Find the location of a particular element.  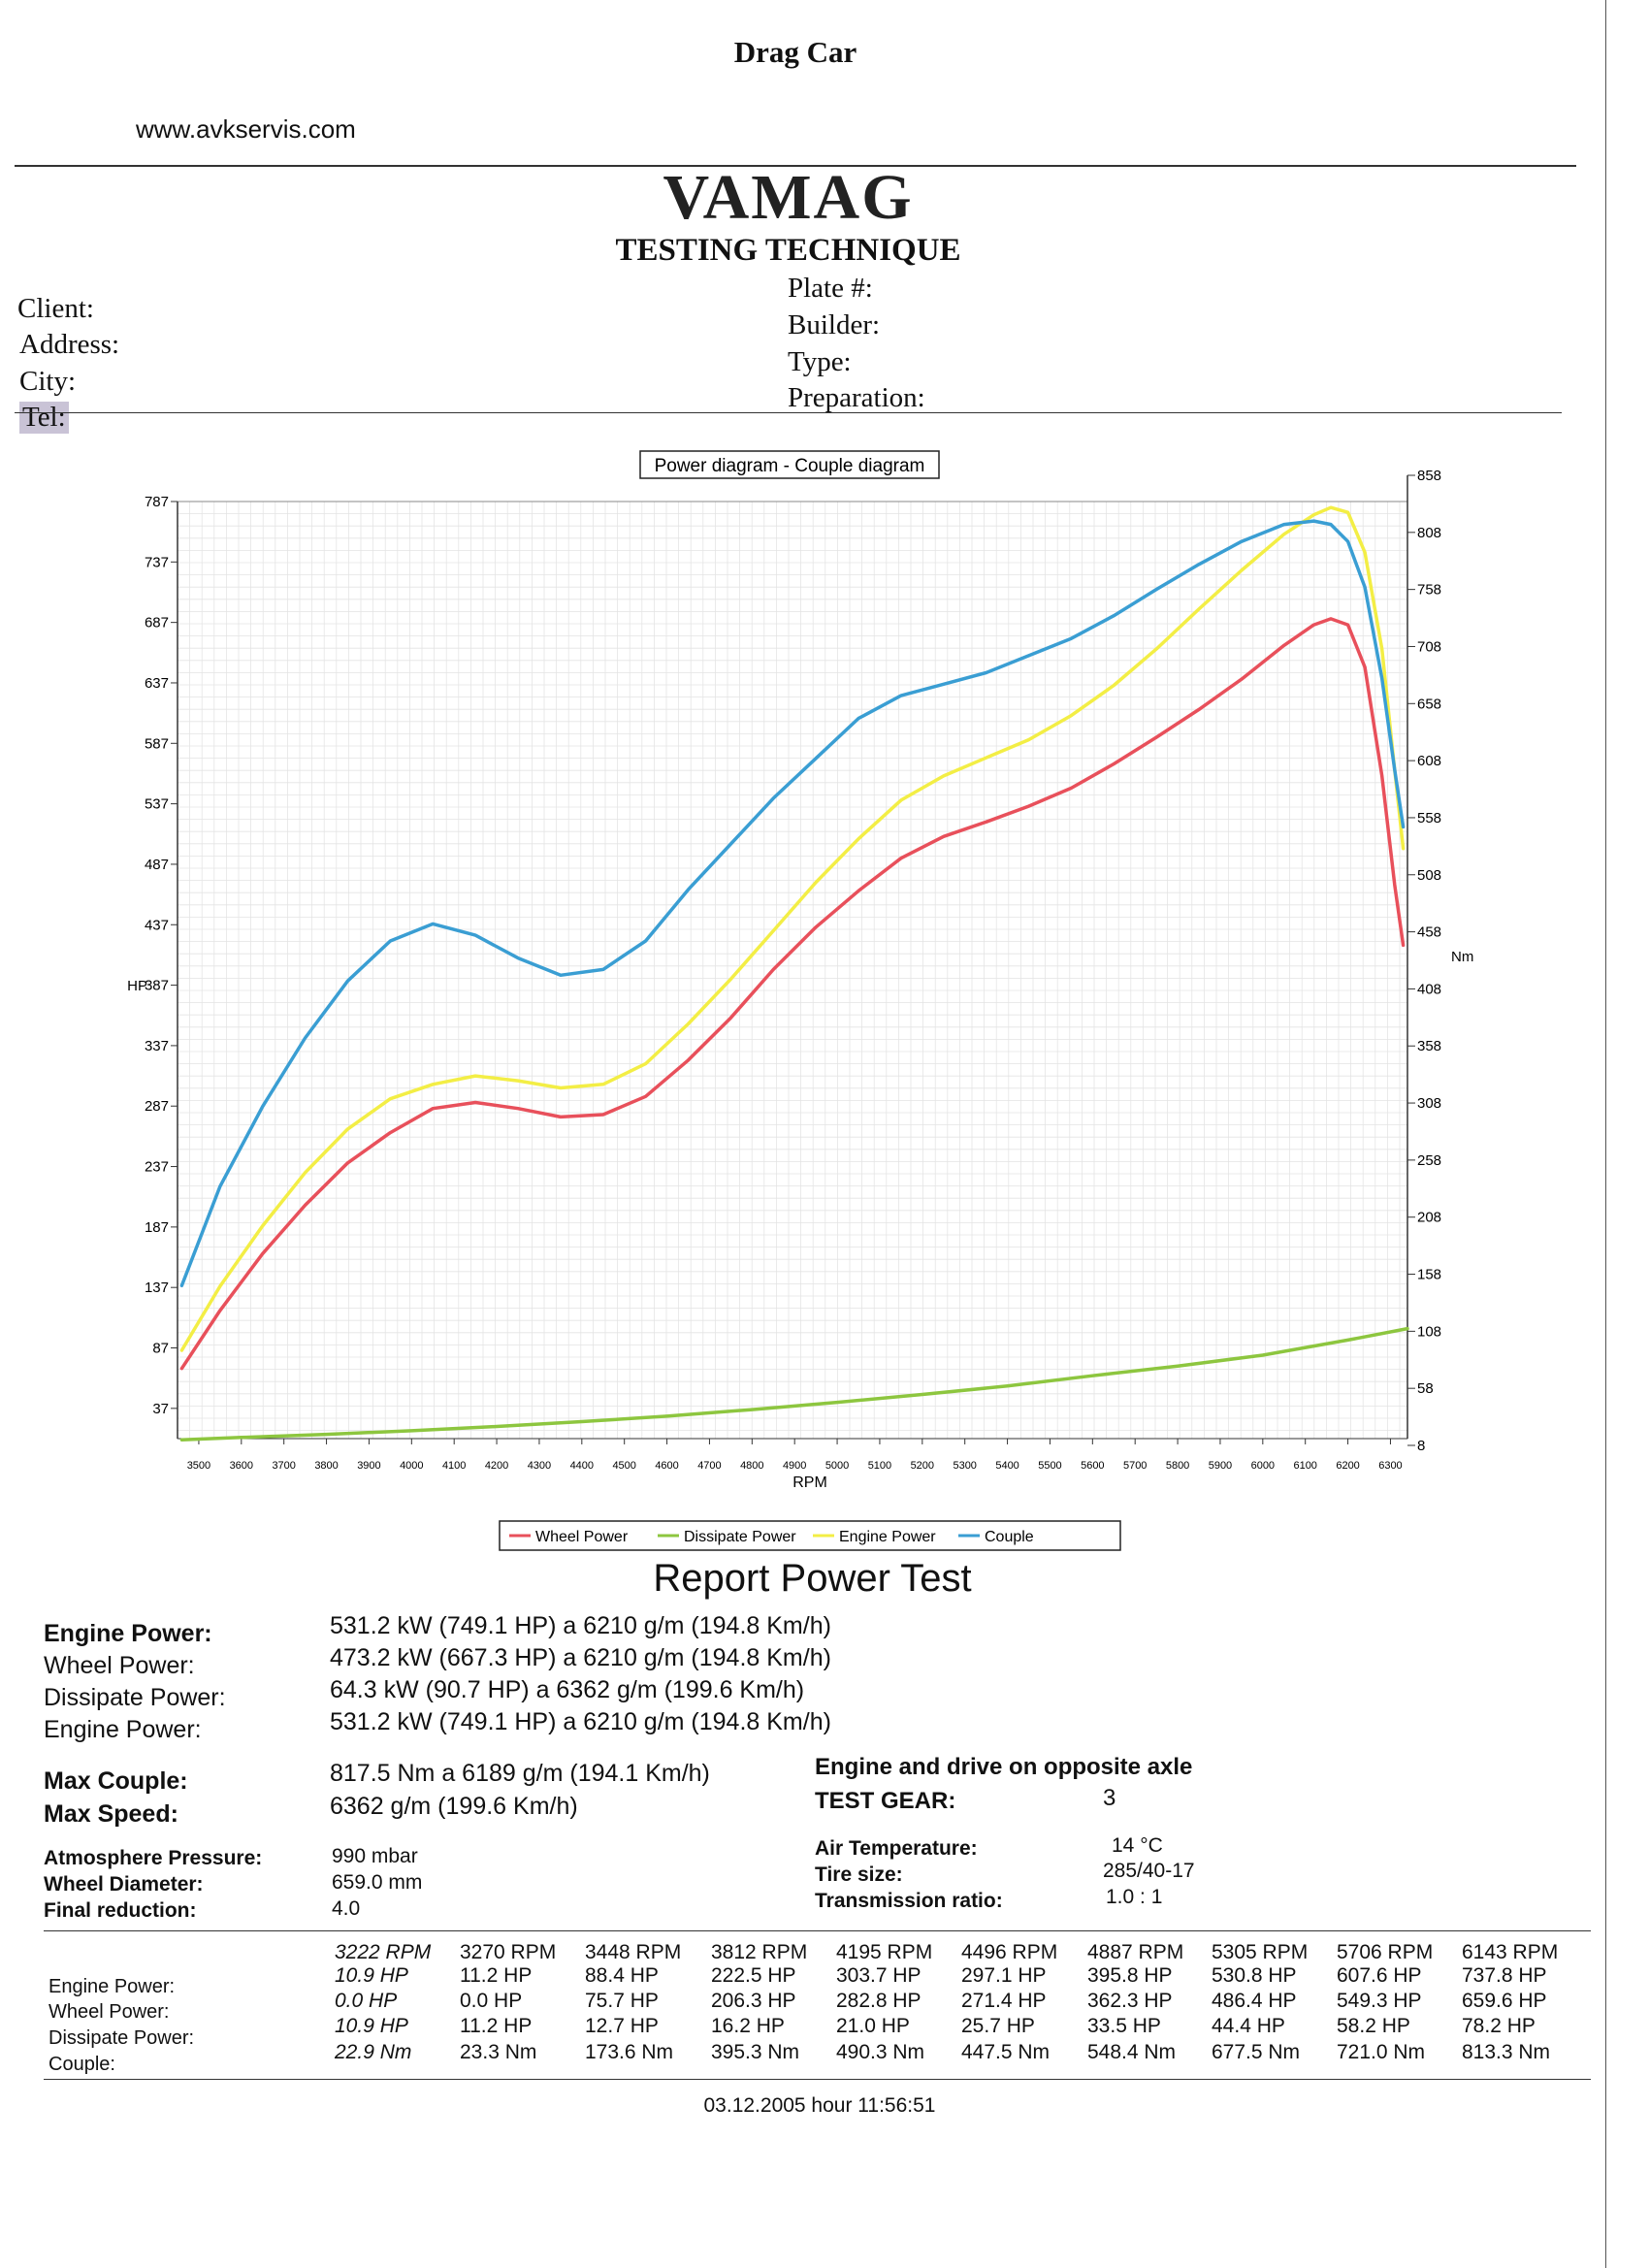

table-cell-engine: 737.8 HP is located at coordinates (1504, 1975).